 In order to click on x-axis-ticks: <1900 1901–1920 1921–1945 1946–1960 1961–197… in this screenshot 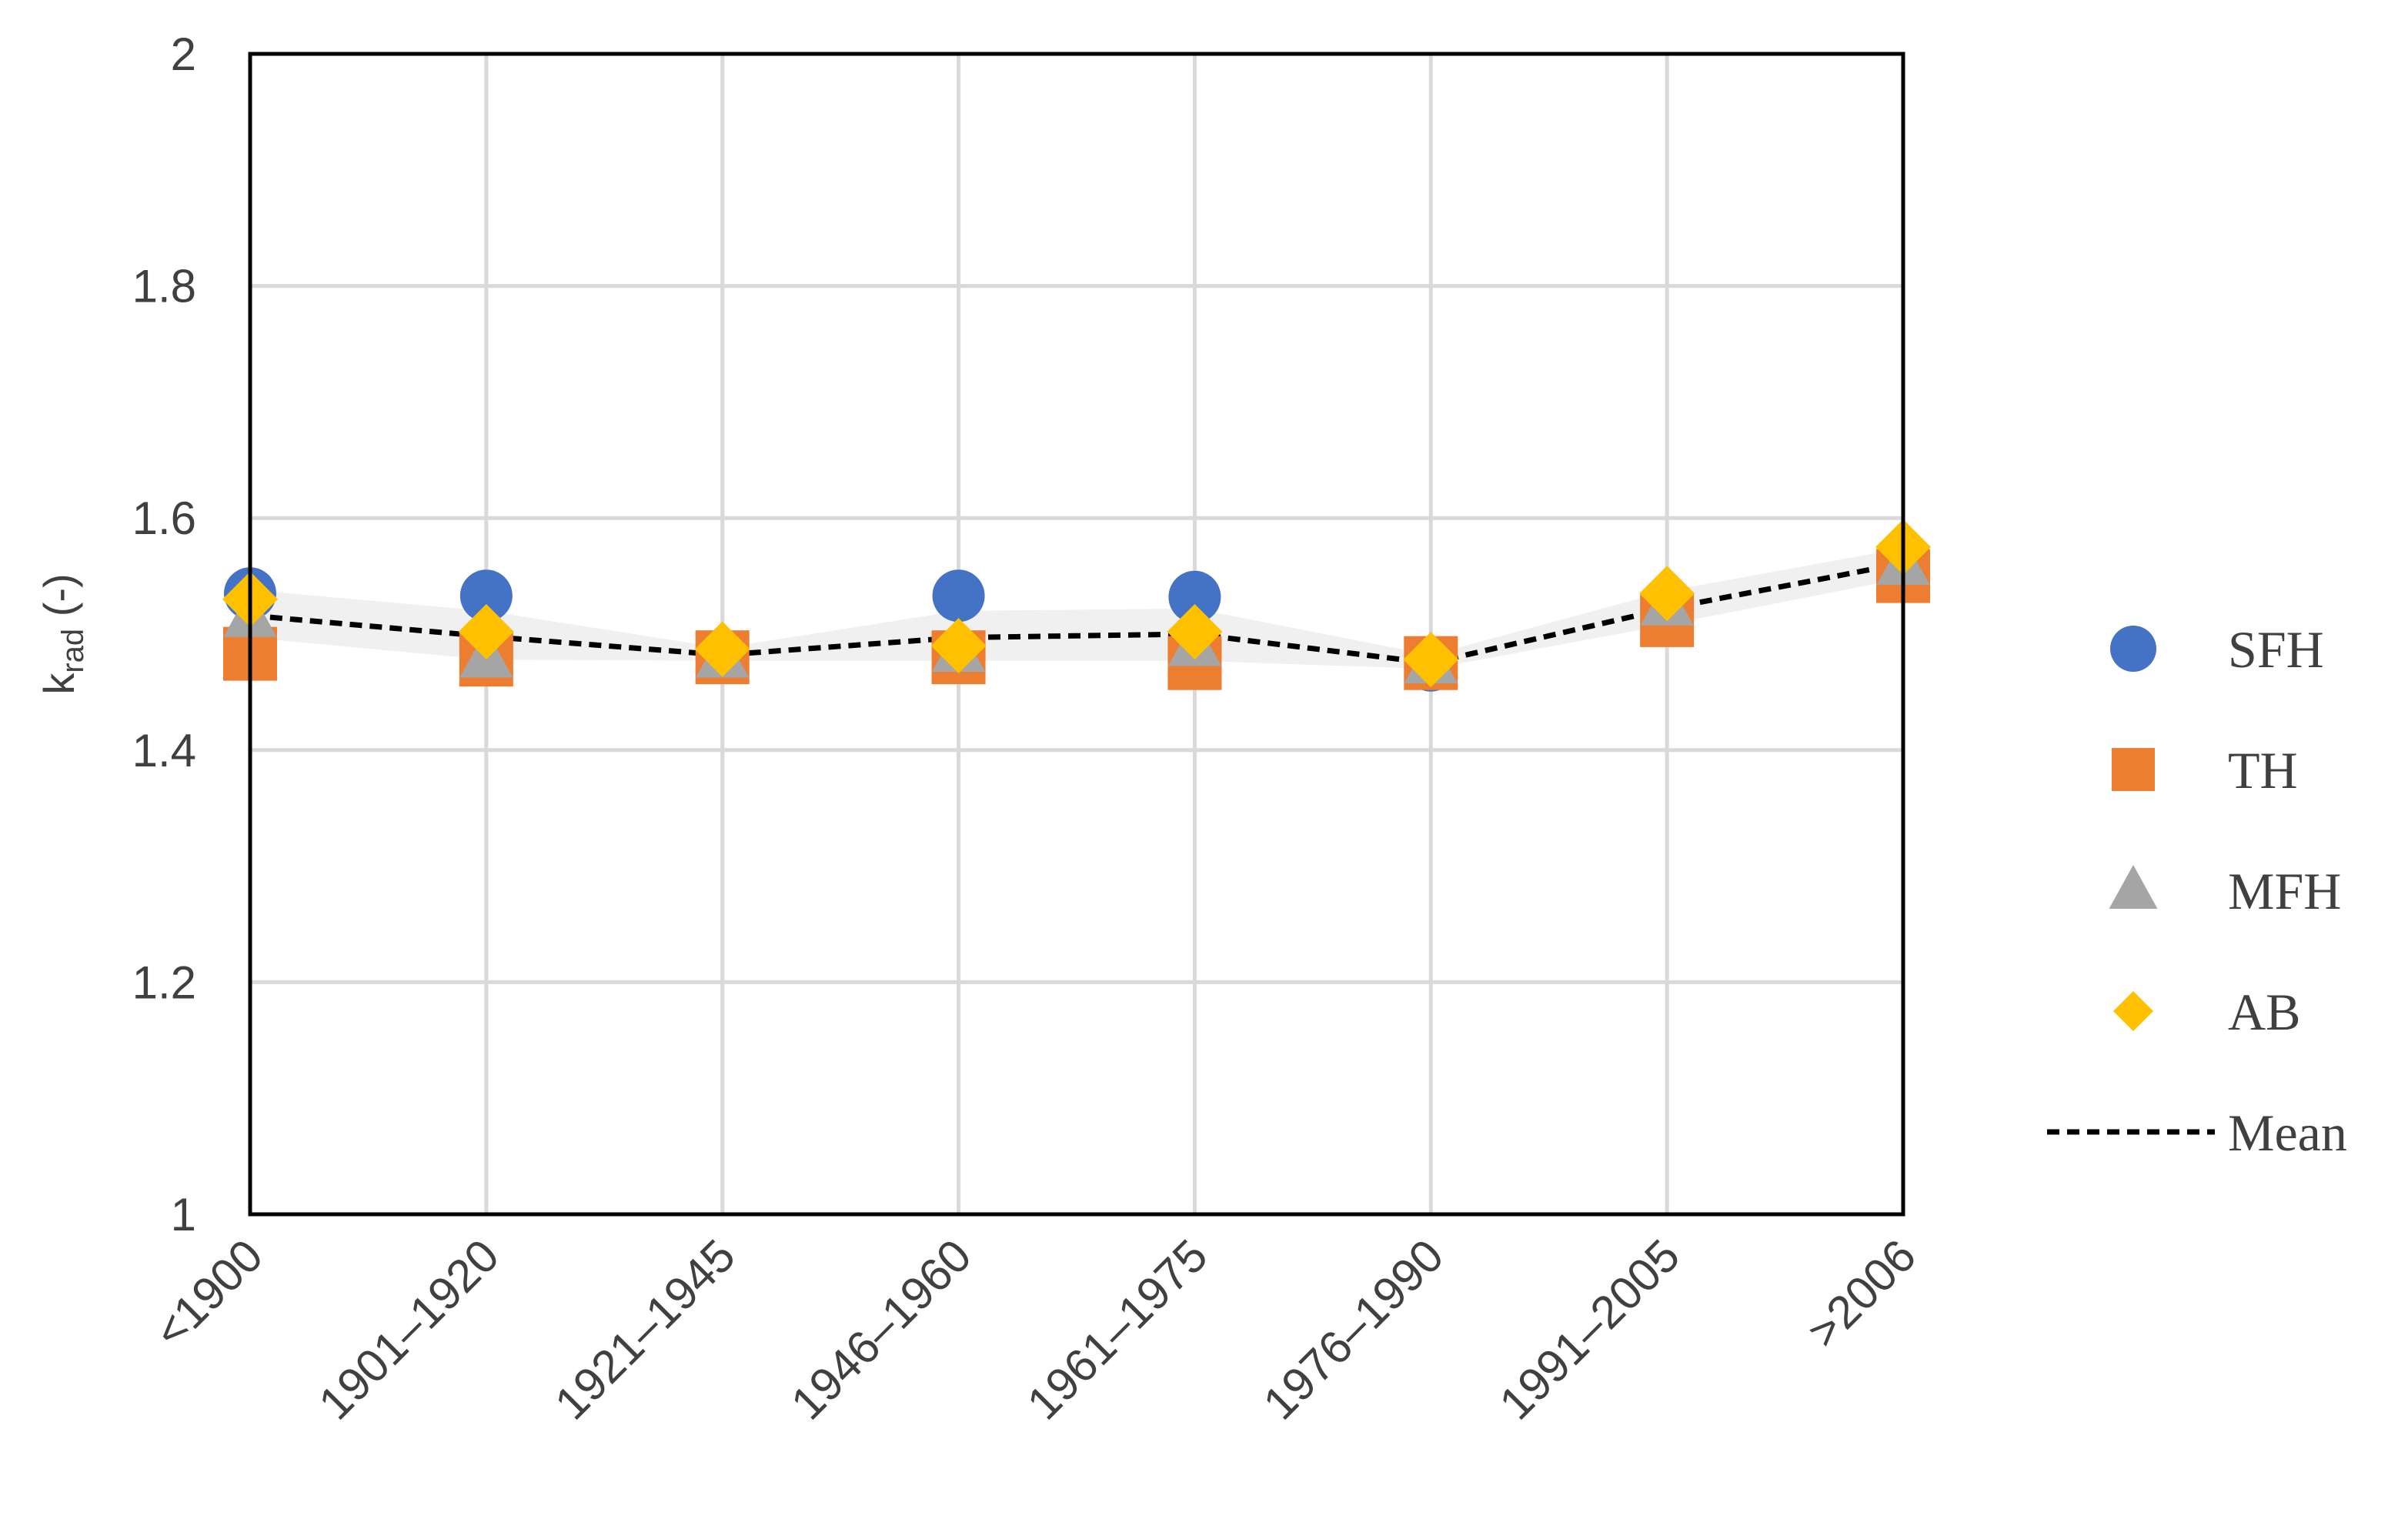, I will do `click(1035, 1330)`.